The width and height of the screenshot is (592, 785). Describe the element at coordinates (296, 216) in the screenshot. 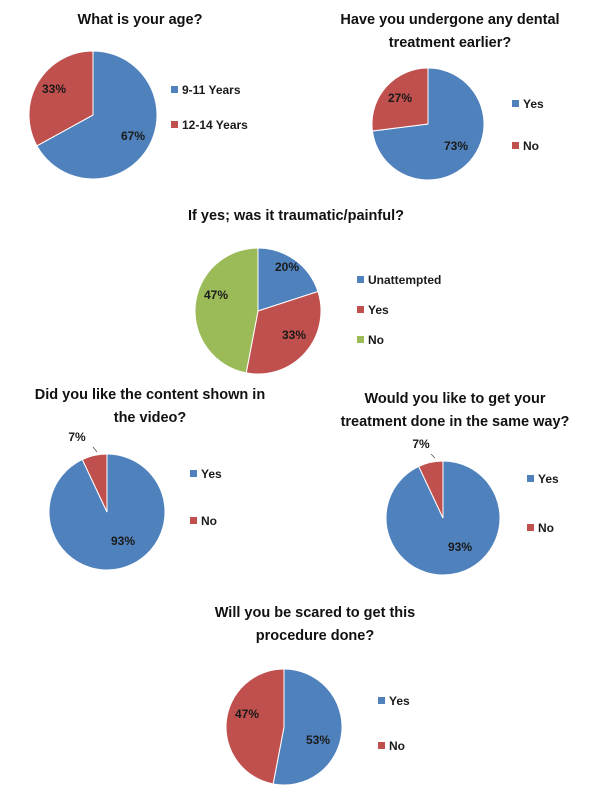

I see `chart-title: If yes; was it traumatic/painful?` at that location.